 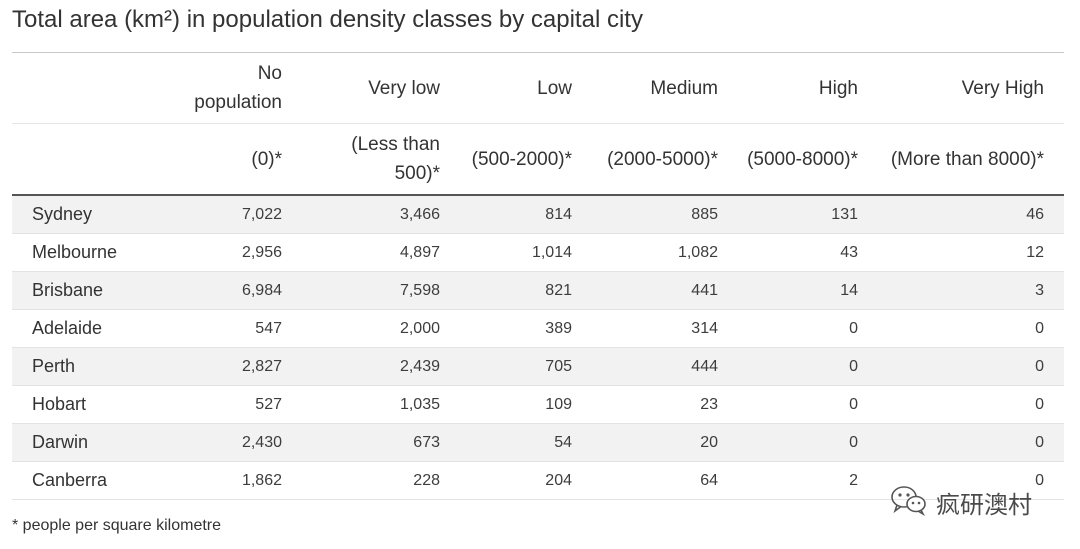 What do you see at coordinates (381, 480) in the screenshot?
I see `table-cell: 228` at bounding box center [381, 480].